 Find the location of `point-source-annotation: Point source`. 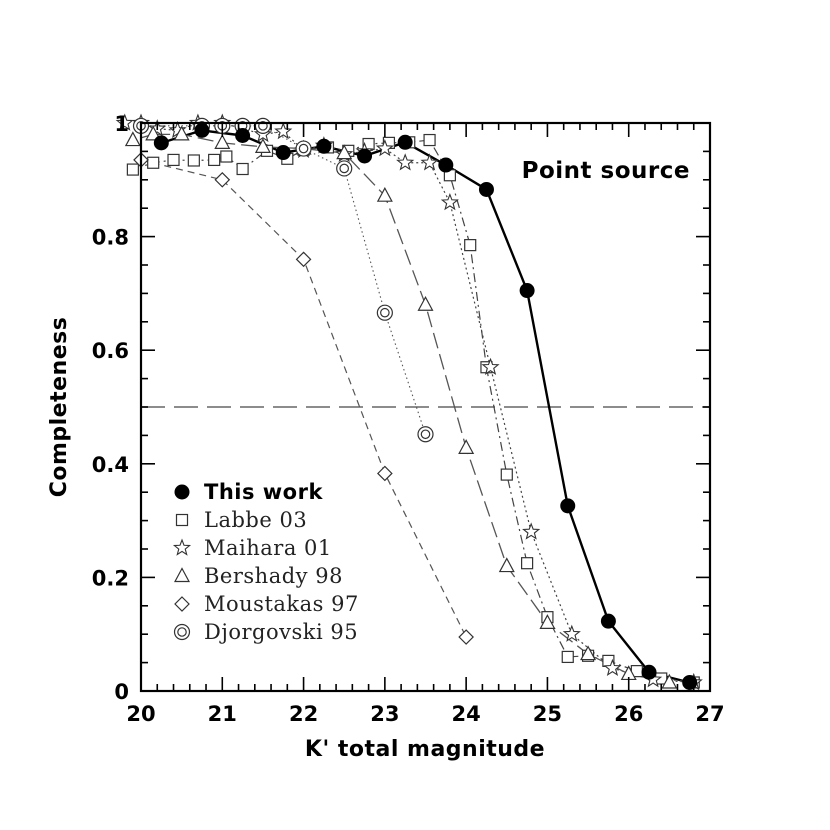

point-source-annotation: Point source is located at coordinates (606, 171).